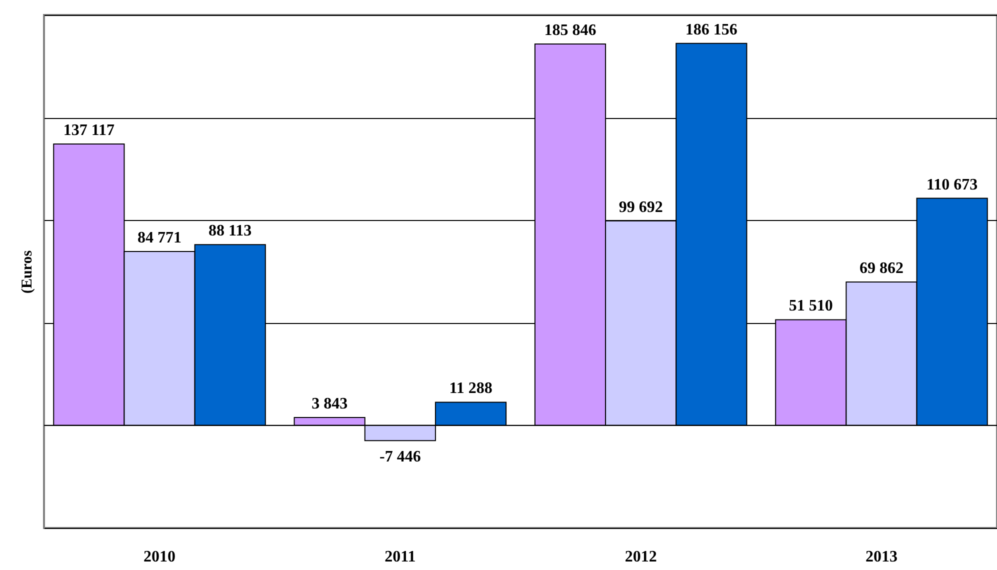 The image size is (997, 570). Describe the element at coordinates (160, 237) in the screenshot. I see `data-label: 84 771` at that location.